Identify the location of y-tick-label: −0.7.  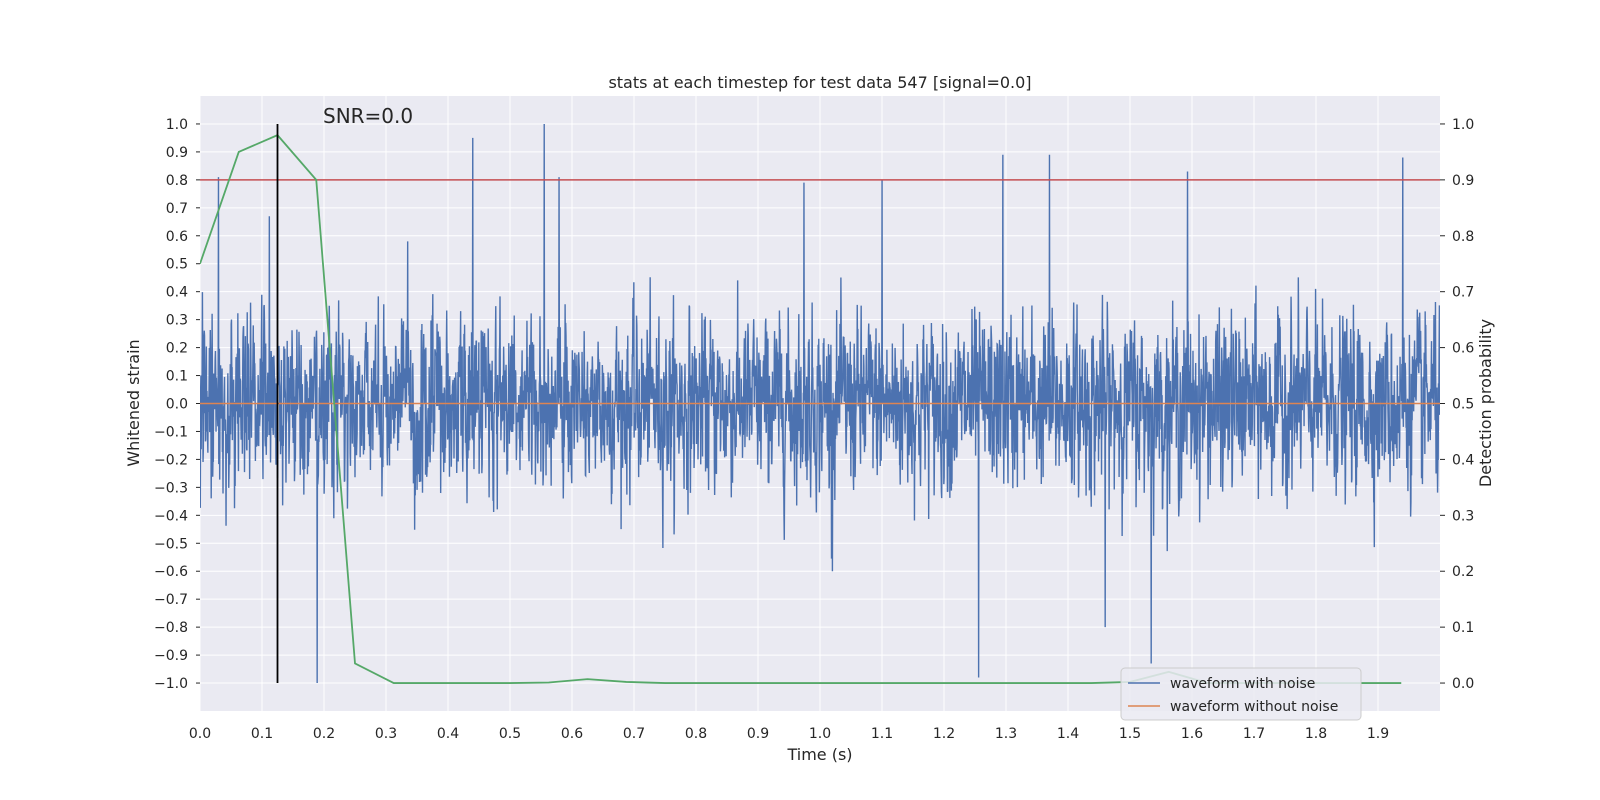
(171, 600).